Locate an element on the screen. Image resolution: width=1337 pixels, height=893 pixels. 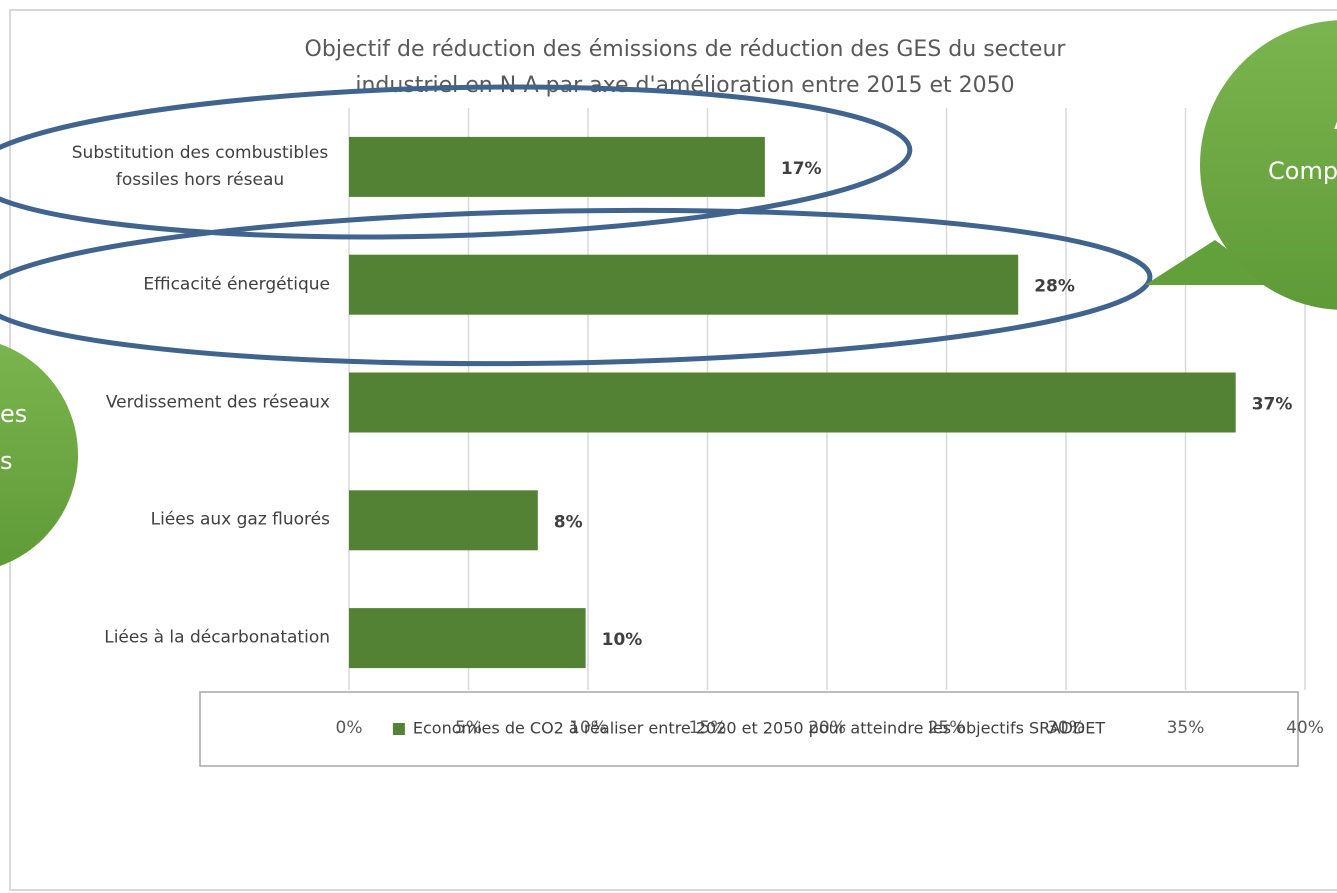
category-label: Verdissement des réseaux is located at coordinates (170, 402).